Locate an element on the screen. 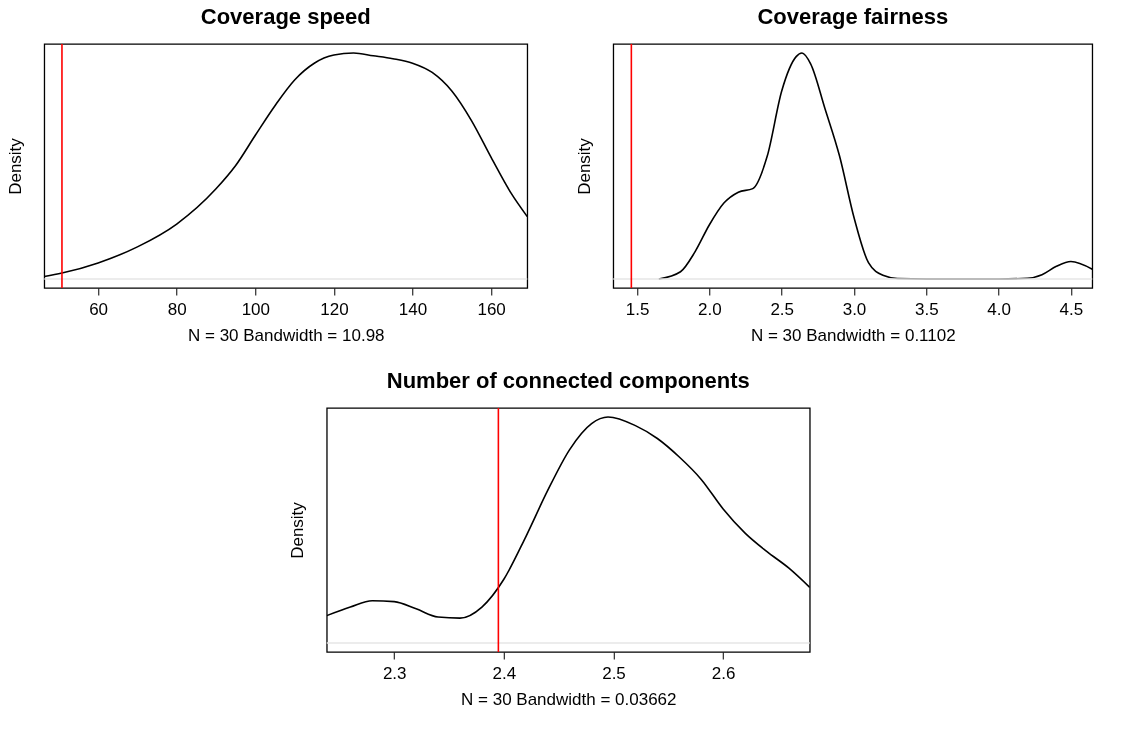  chart-title: Coverage fairness is located at coordinates (853, 17).